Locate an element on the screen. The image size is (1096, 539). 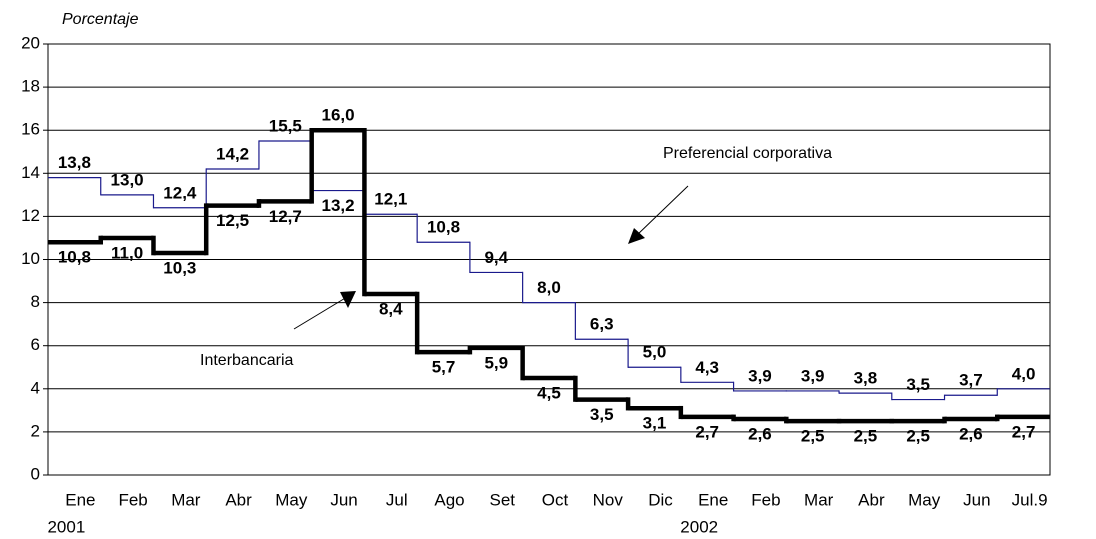
value-label: 13,0 is located at coordinates (127, 179).